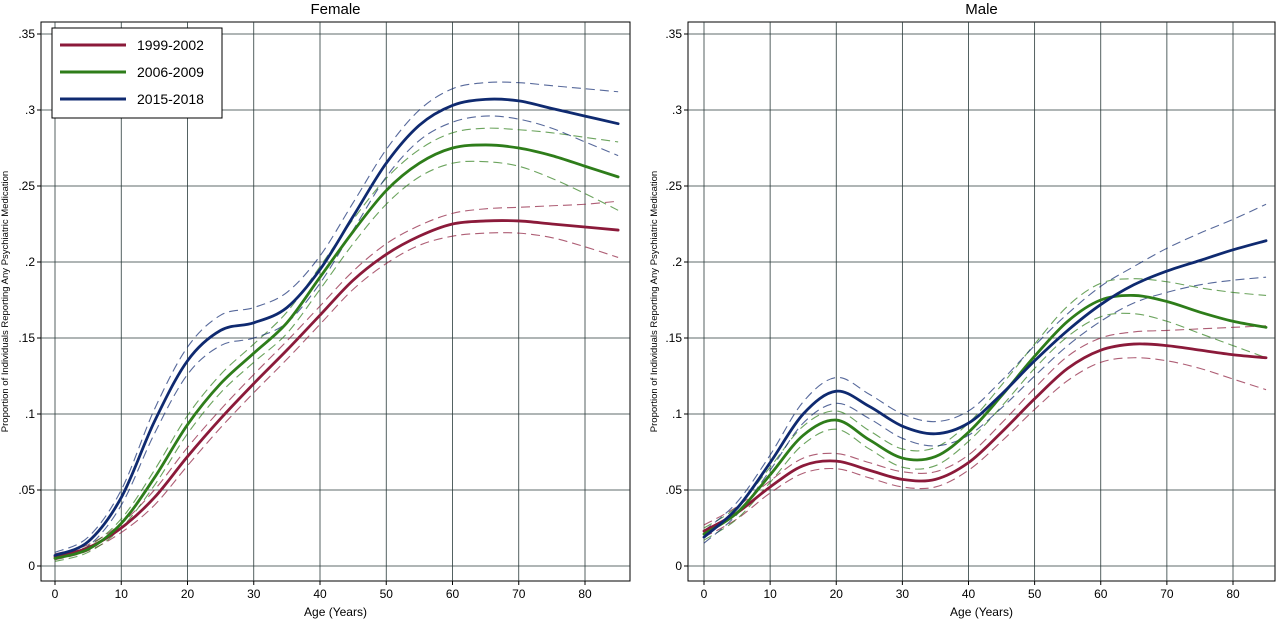 The image size is (1280, 619). I want to click on male-y-tick-label: .05, so click(673, 490).